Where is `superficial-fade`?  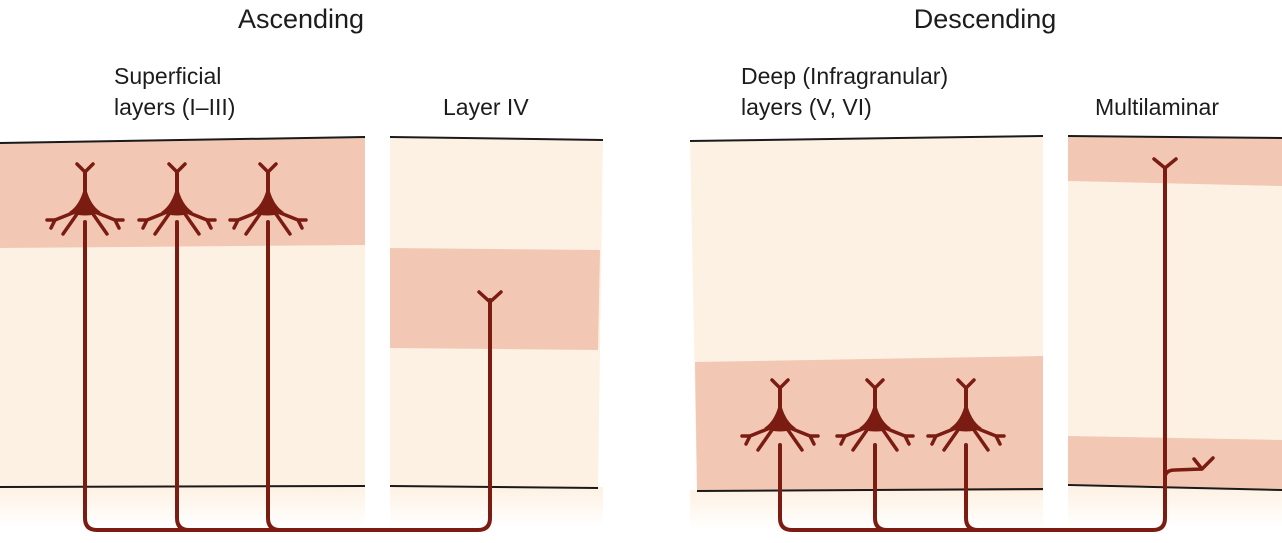 superficial-fade is located at coordinates (182, 507).